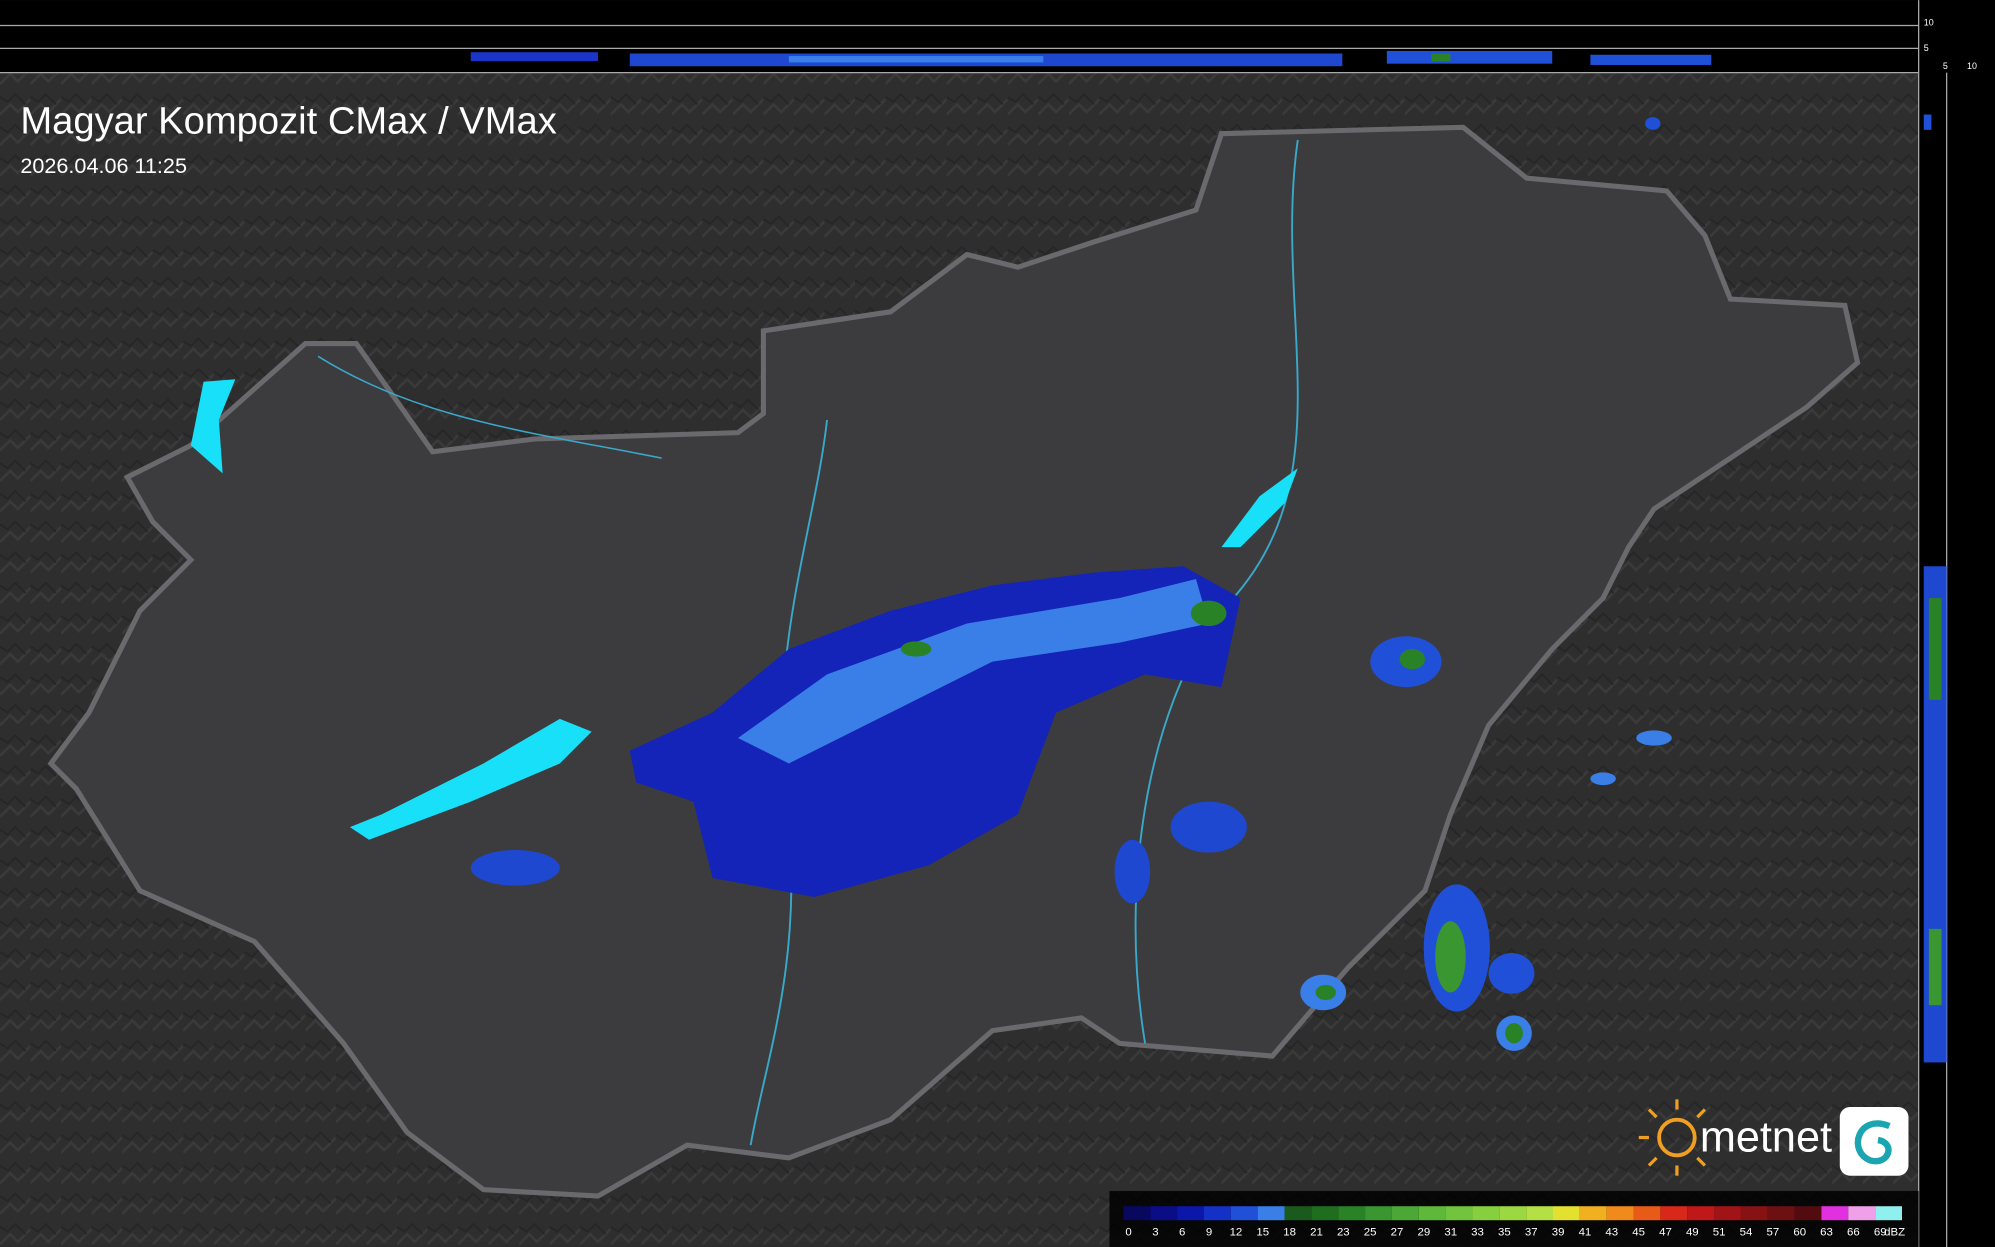  Describe the element at coordinates (1692, 1232) in the screenshot. I see `legend-label: 49` at that location.